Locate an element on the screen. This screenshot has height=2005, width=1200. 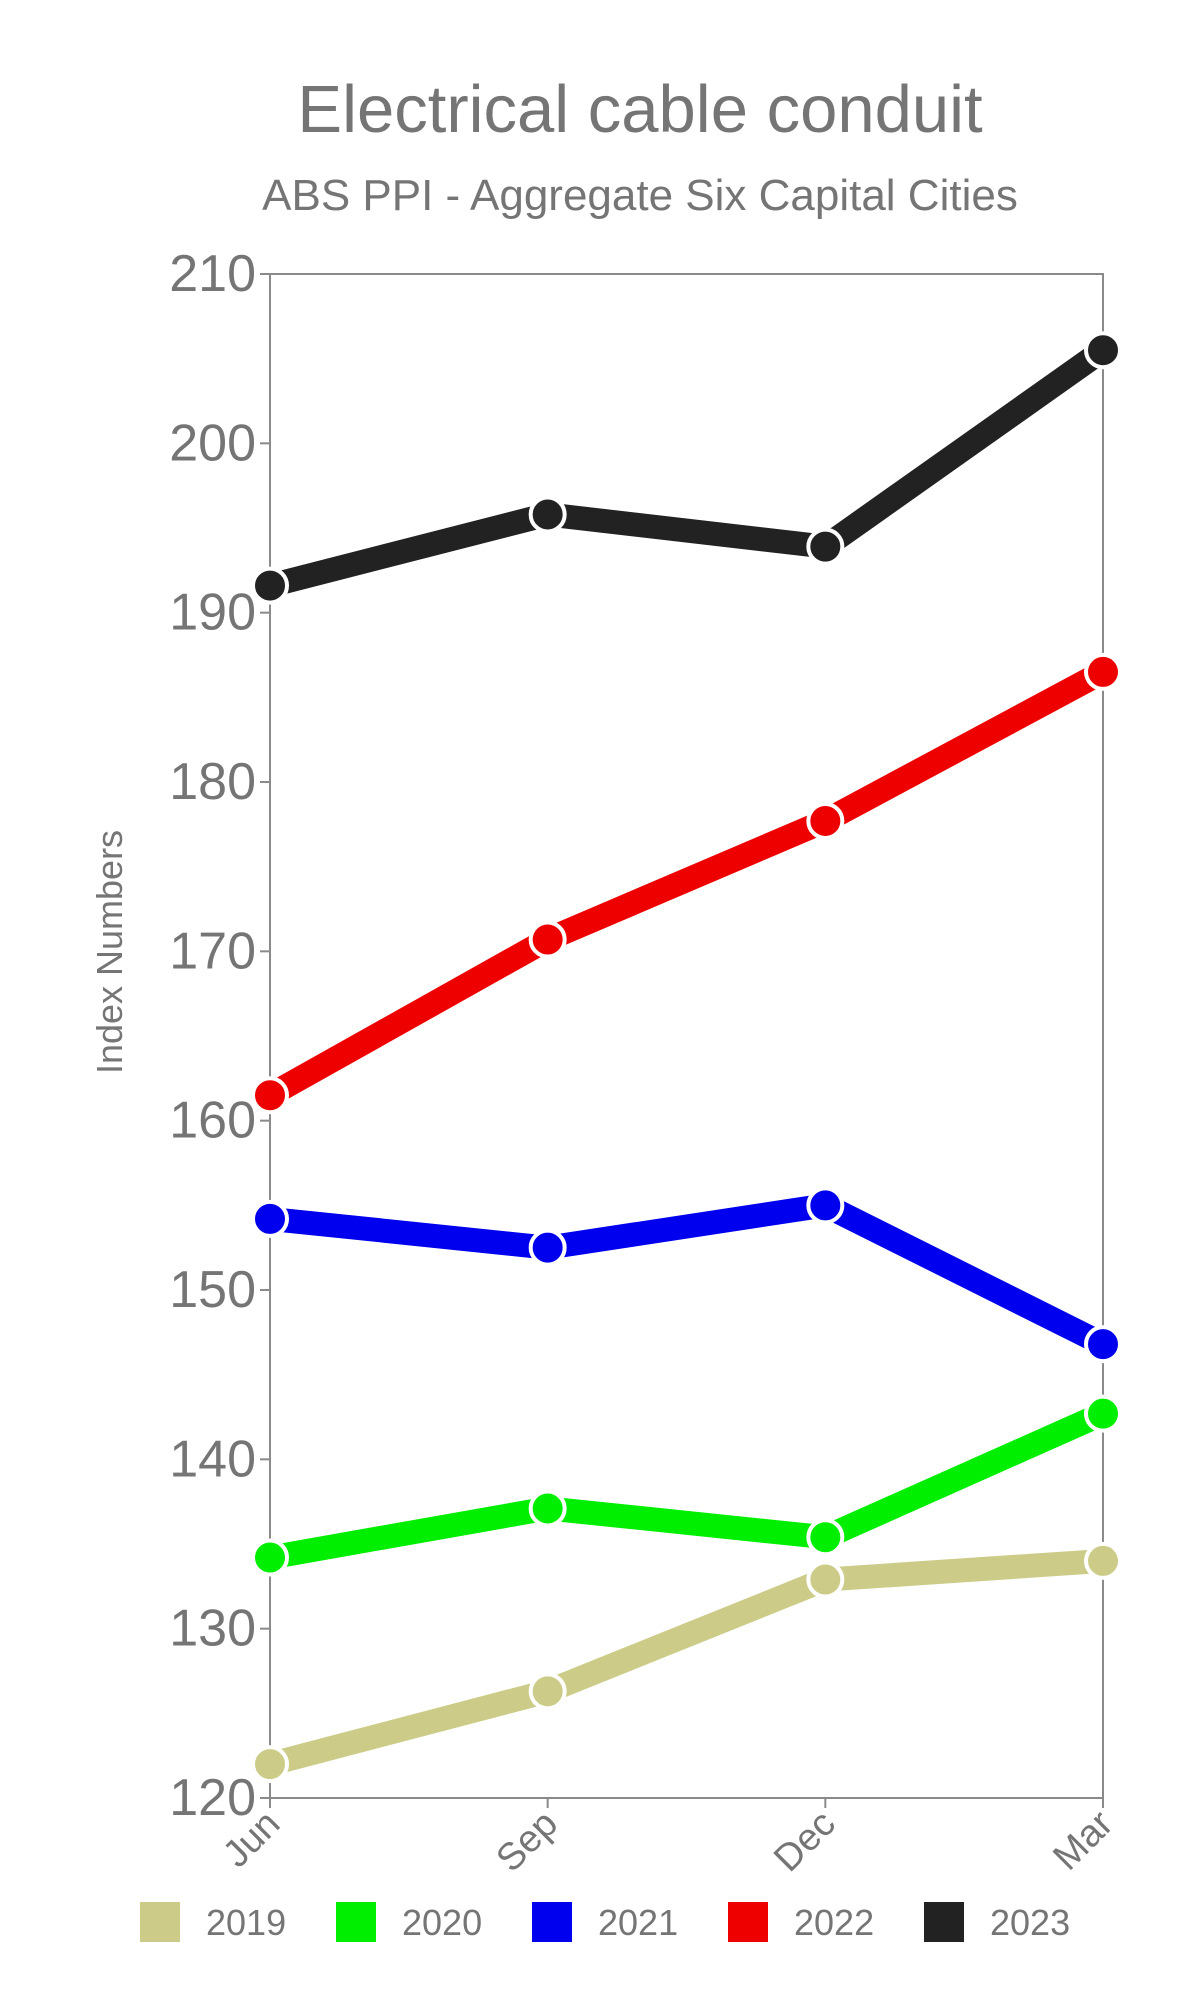
legend-label-2019: 2019 is located at coordinates (246, 1922).